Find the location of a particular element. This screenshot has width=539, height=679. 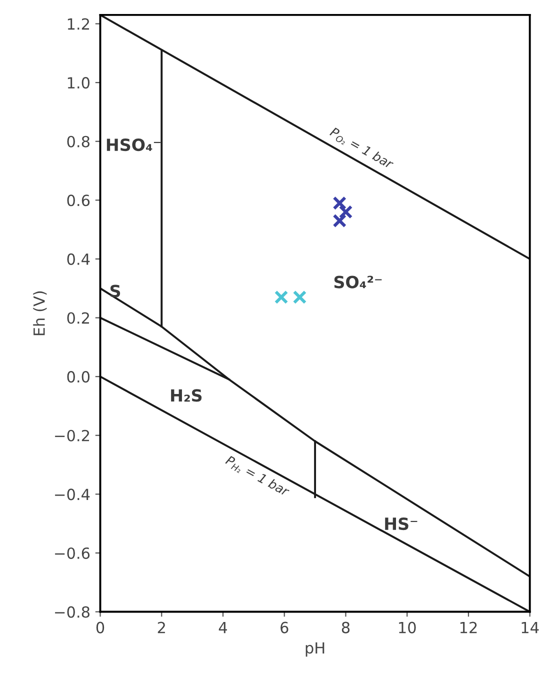

y-tick-label: 0.2 is located at coordinates (78, 318).